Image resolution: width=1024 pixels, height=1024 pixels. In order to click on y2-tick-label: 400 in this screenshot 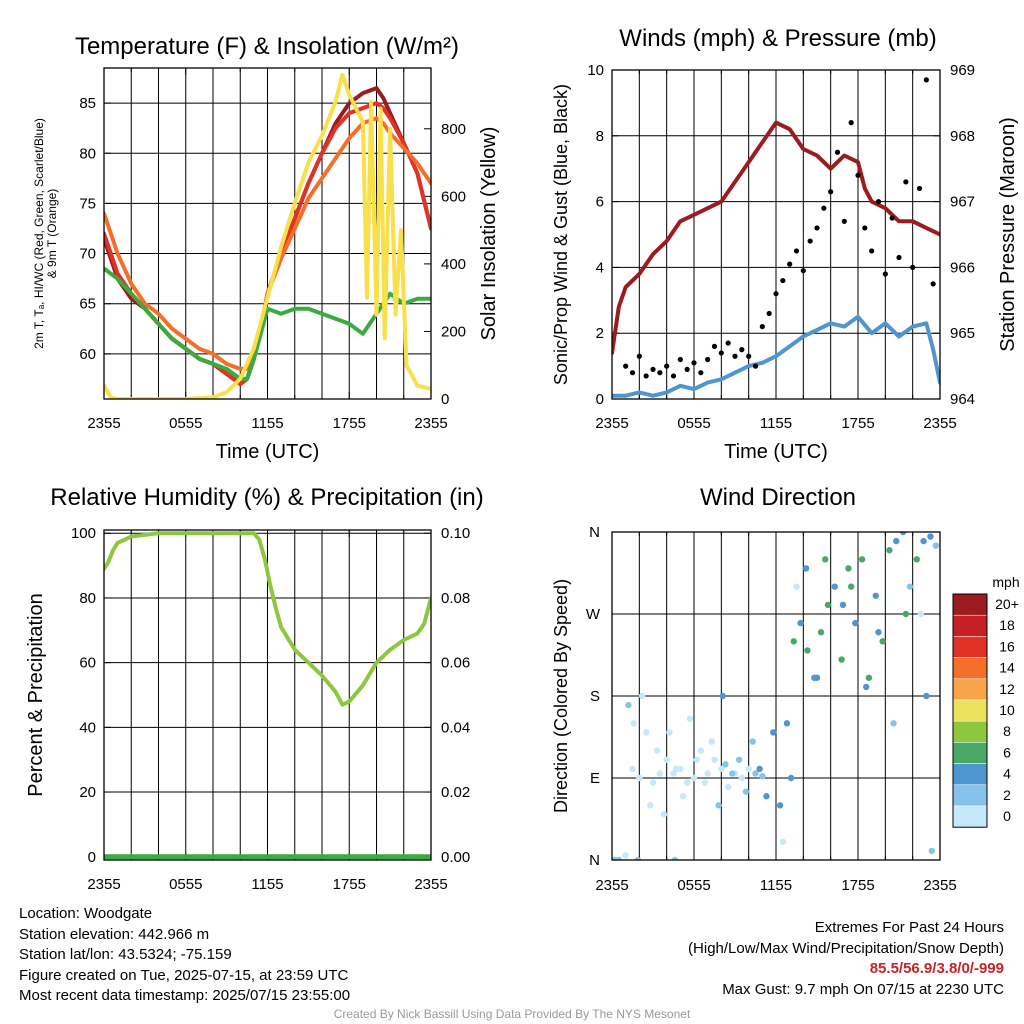, I will do `click(453, 264)`.